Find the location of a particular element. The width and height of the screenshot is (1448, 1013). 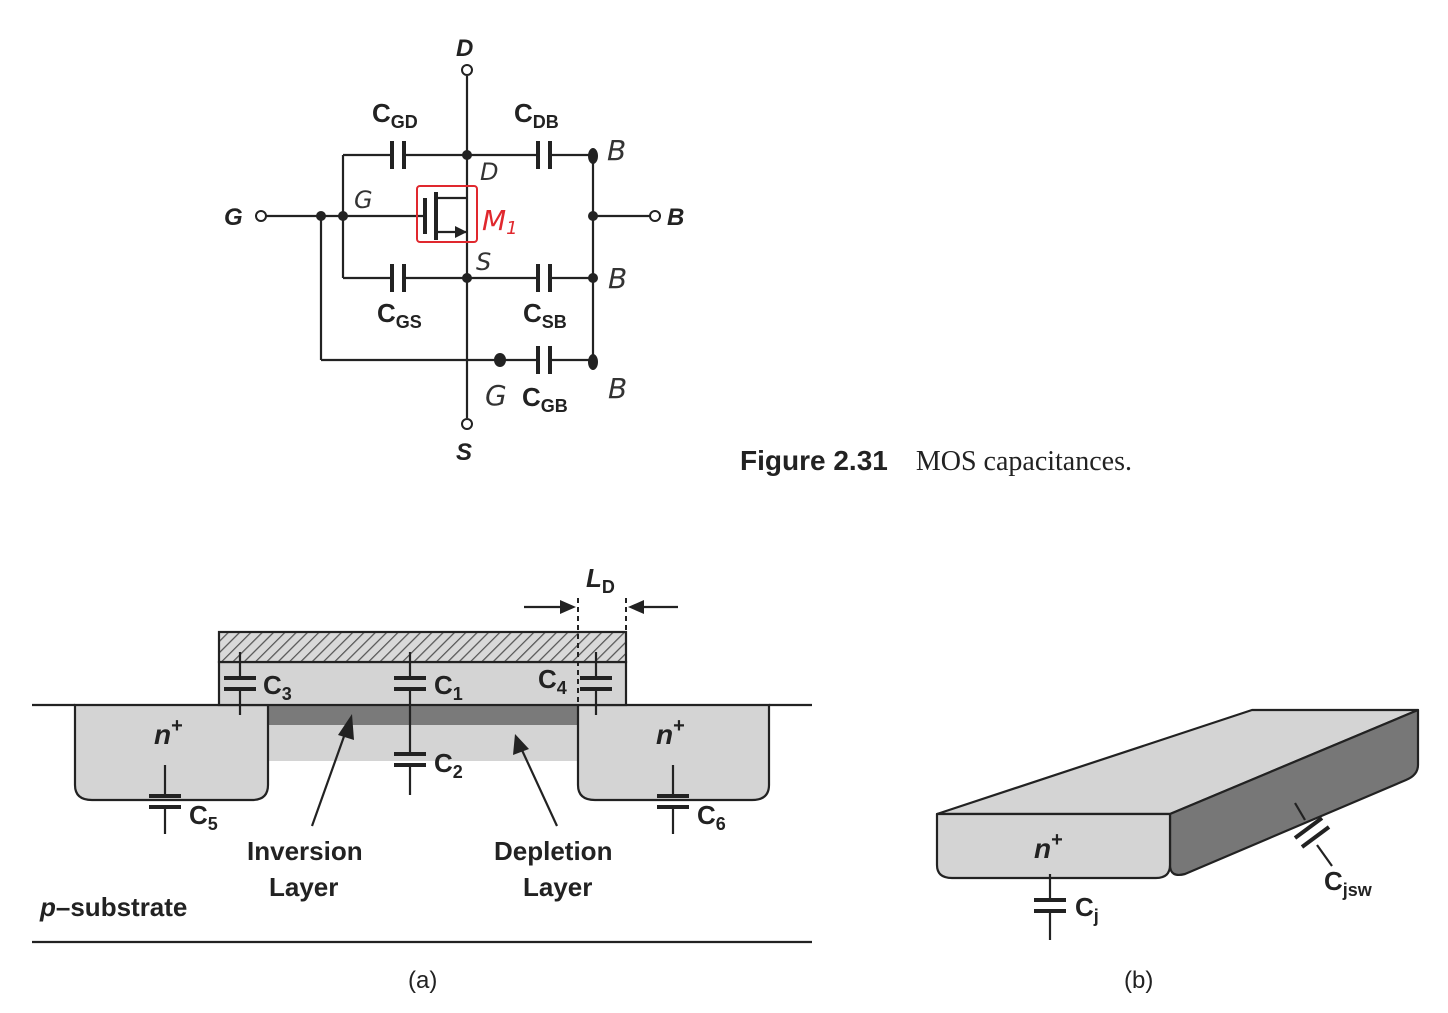

handwritten-b-mid: B is located at coordinates (617, 278).